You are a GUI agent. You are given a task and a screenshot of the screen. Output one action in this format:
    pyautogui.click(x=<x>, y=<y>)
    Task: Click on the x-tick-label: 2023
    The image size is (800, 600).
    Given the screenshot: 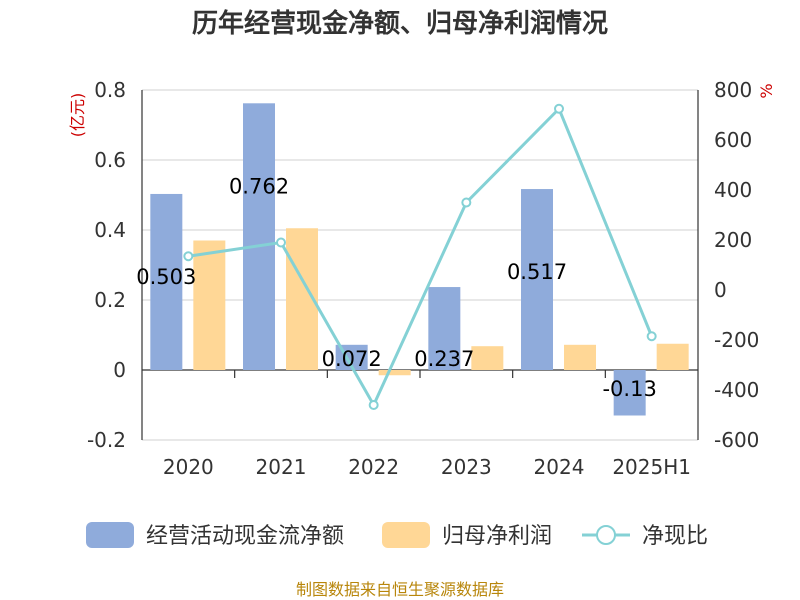 What is the action you would take?
    pyautogui.click(x=466, y=467)
    